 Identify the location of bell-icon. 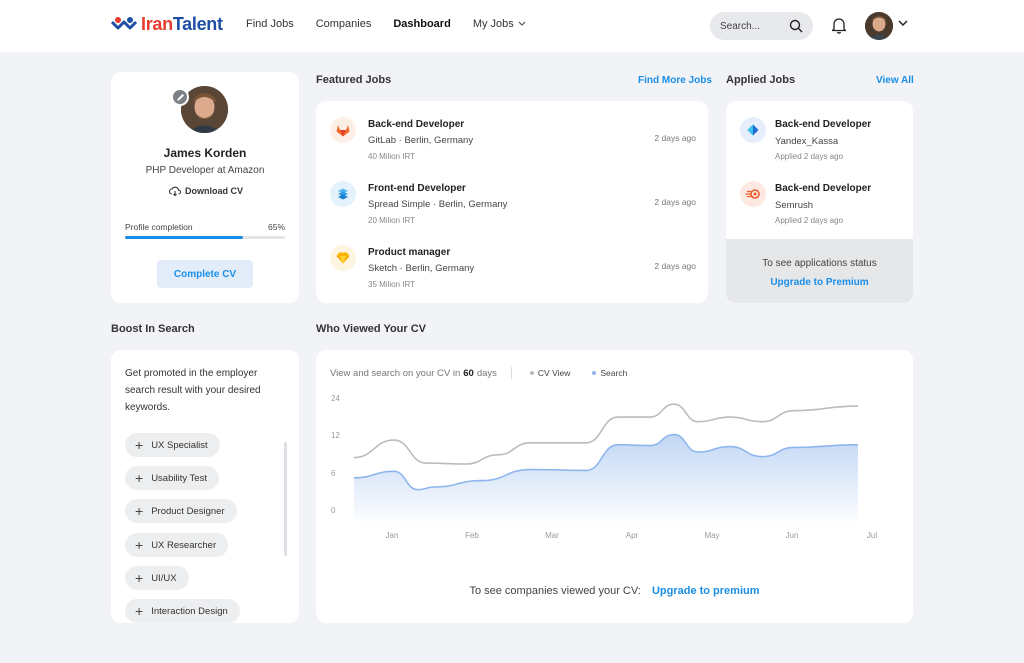
(839, 25).